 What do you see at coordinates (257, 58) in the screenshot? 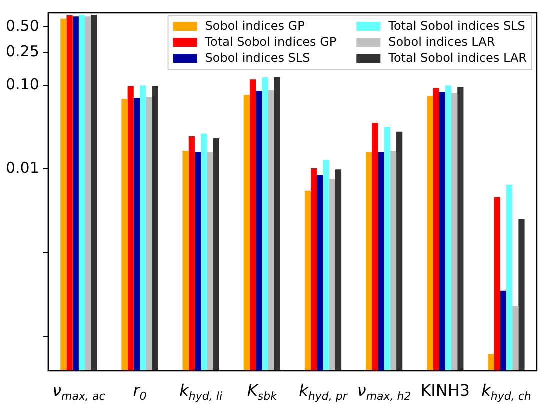
I see `legend-label: Sobol indices SLS` at bounding box center [257, 58].